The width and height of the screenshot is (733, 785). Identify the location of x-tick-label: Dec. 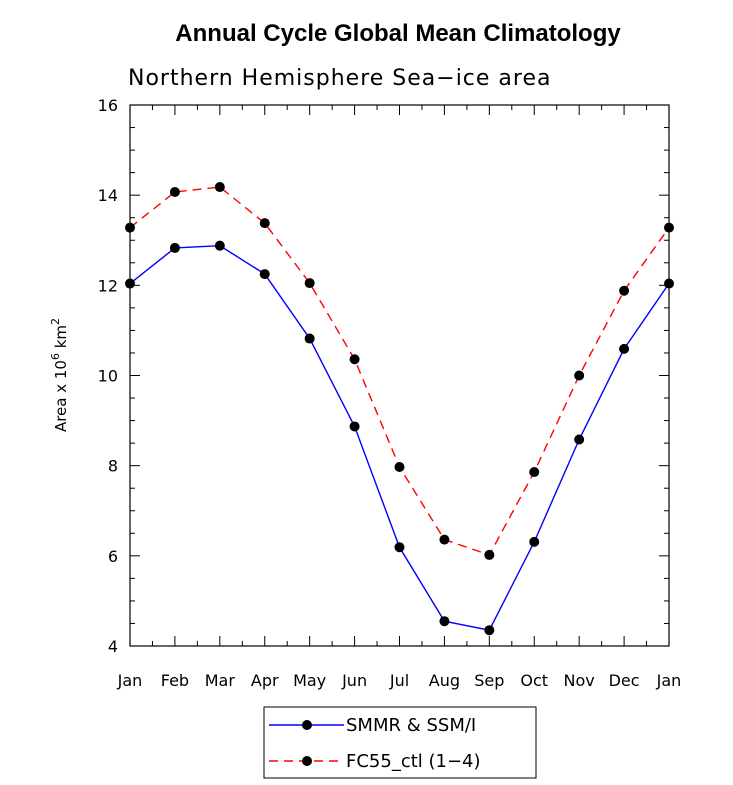
(624, 680).